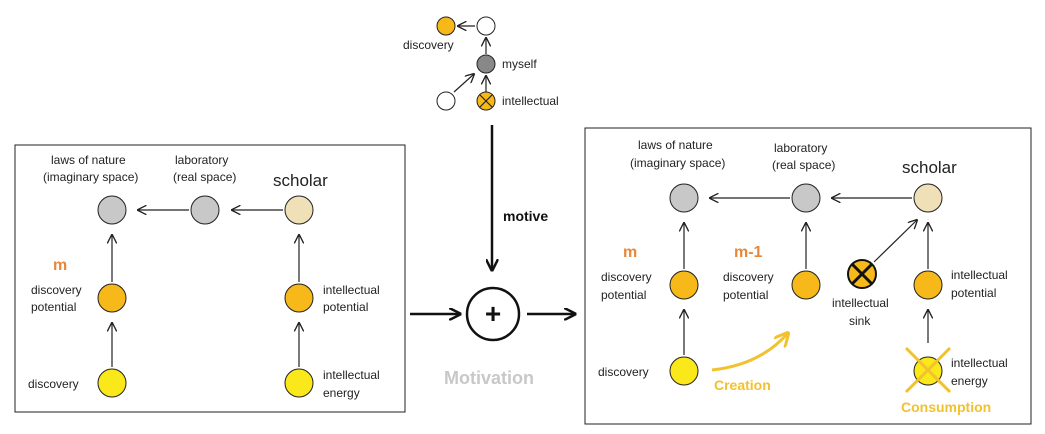  I want to click on right-laws-label-2: (imaginary space), so click(677, 163).